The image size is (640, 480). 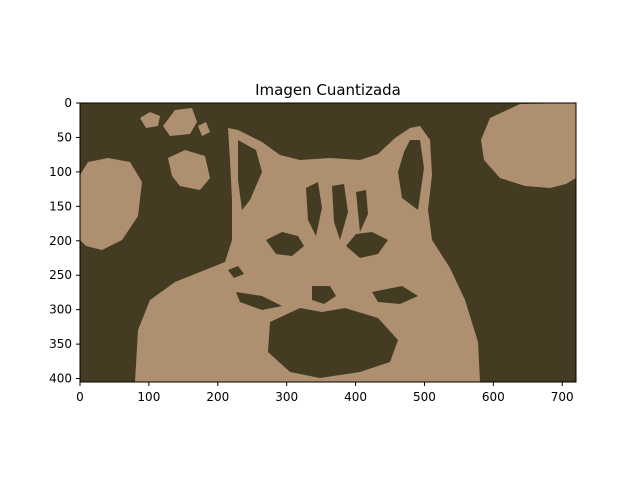 I want to click on y-tick-label: 0, so click(x=68, y=103).